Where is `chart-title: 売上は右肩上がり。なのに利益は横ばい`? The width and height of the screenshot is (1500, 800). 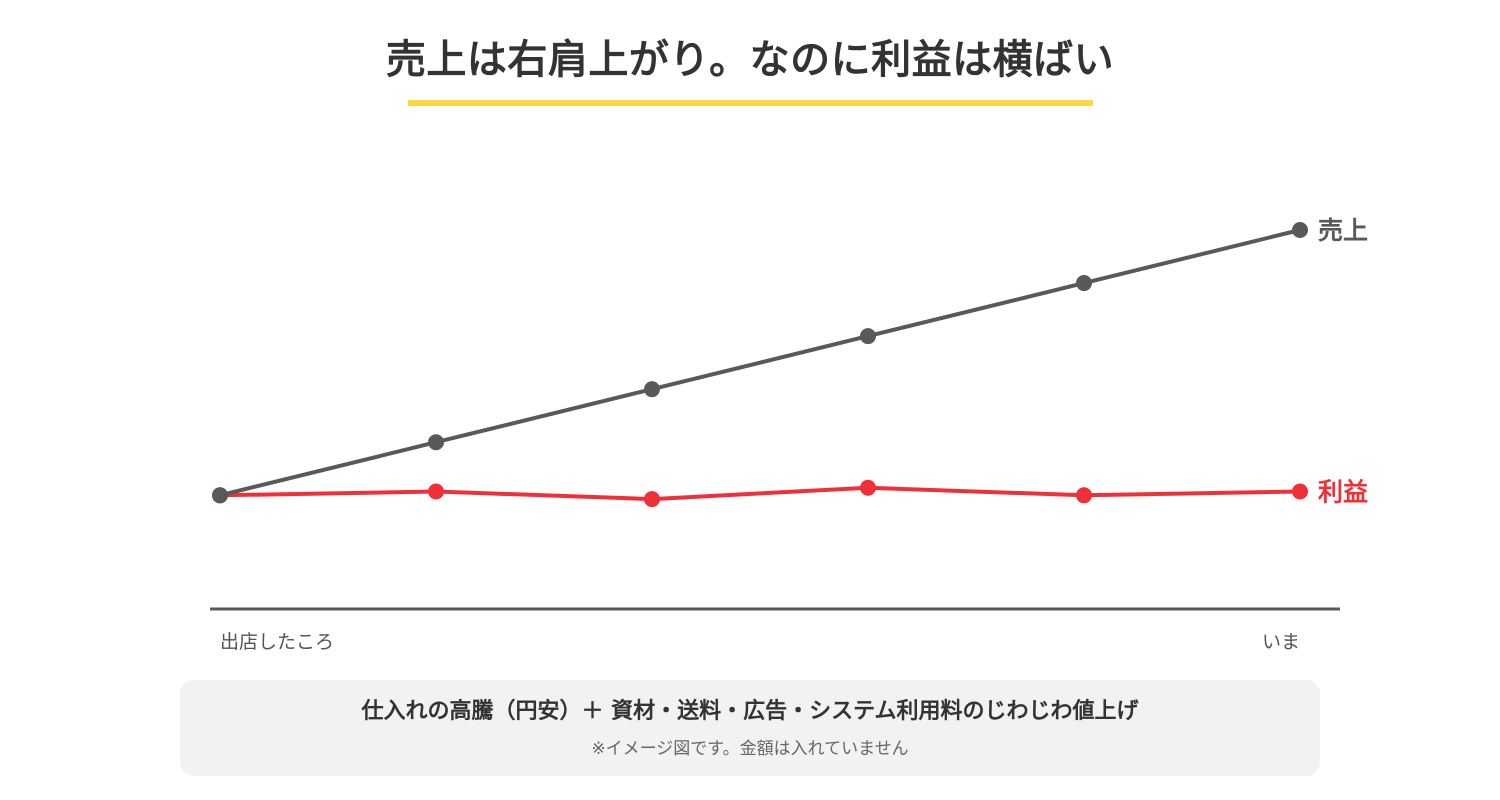
chart-title: 売上は右肩上がり。なのに利益は横ばい is located at coordinates (750, 60).